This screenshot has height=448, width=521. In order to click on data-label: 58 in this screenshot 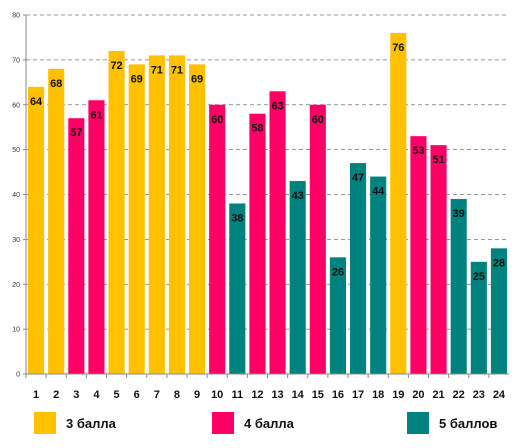, I will do `click(257, 129)`.